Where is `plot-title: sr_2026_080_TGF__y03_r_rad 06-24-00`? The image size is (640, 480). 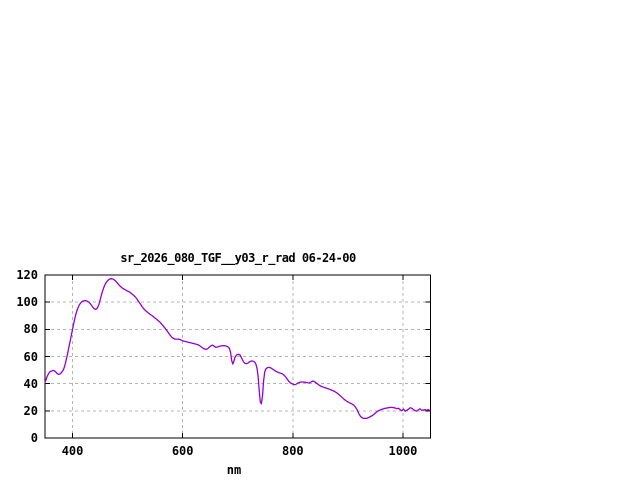 plot-title: sr_2026_080_TGF__y03_r_rad 06-24-00 is located at coordinates (238, 258).